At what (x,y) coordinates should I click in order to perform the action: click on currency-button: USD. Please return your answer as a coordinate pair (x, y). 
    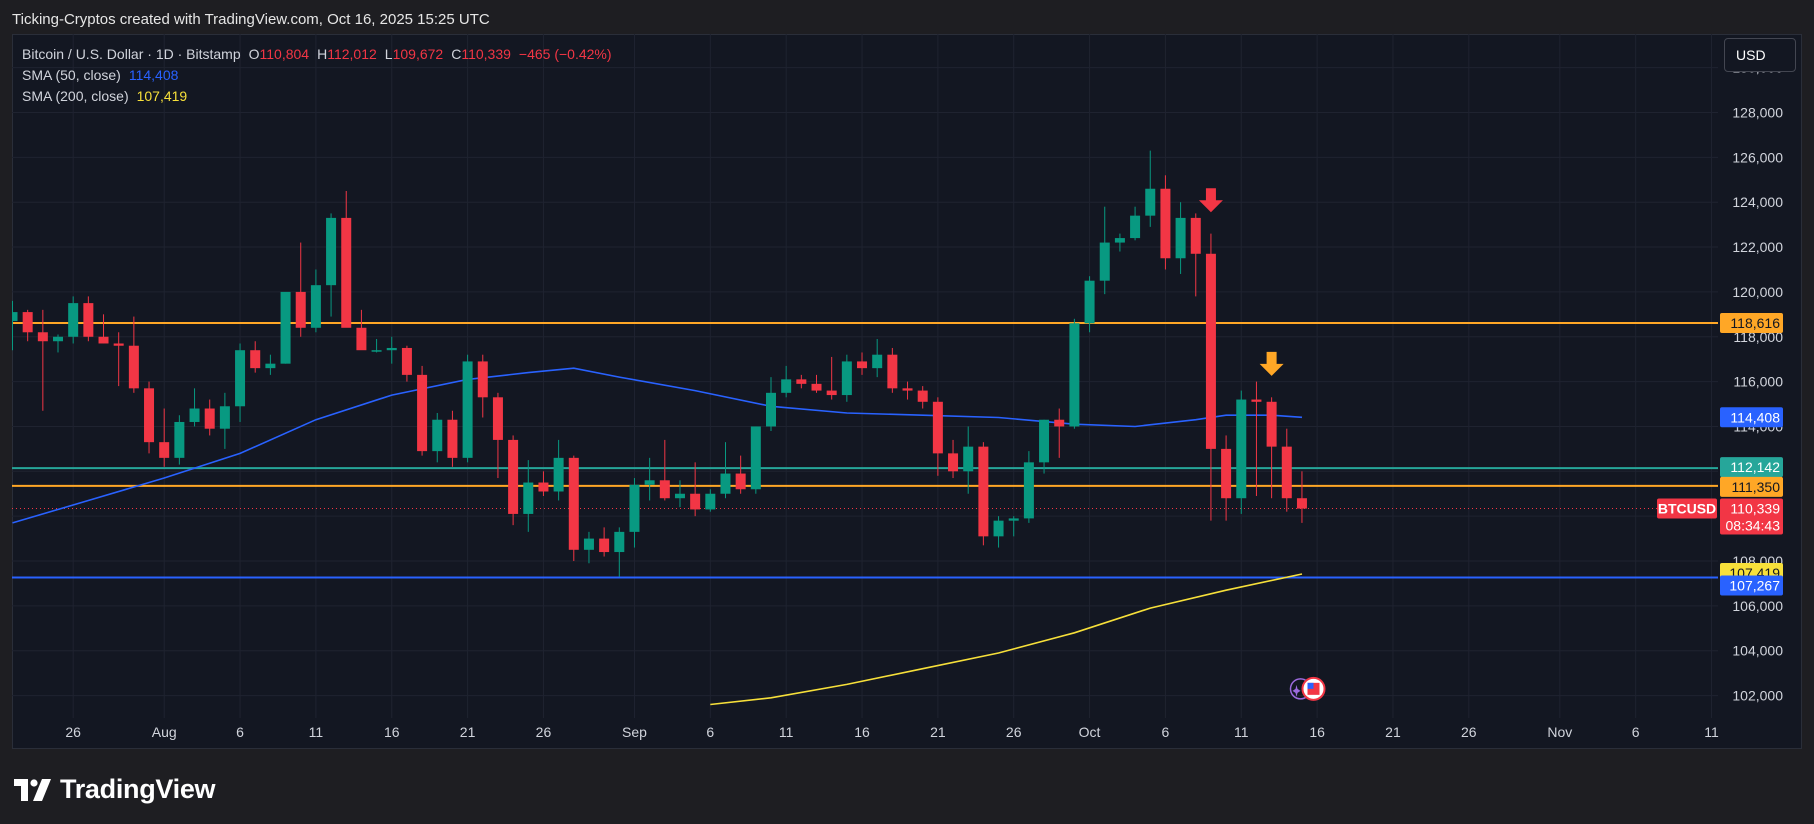
    Looking at the image, I should click on (1760, 55).